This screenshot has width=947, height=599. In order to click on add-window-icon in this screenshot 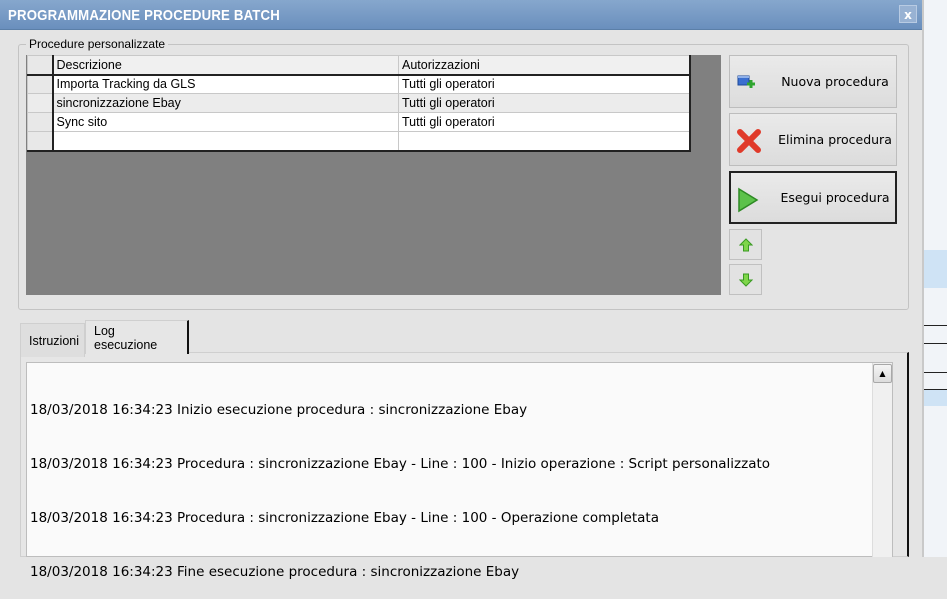, I will do `click(746, 81)`.